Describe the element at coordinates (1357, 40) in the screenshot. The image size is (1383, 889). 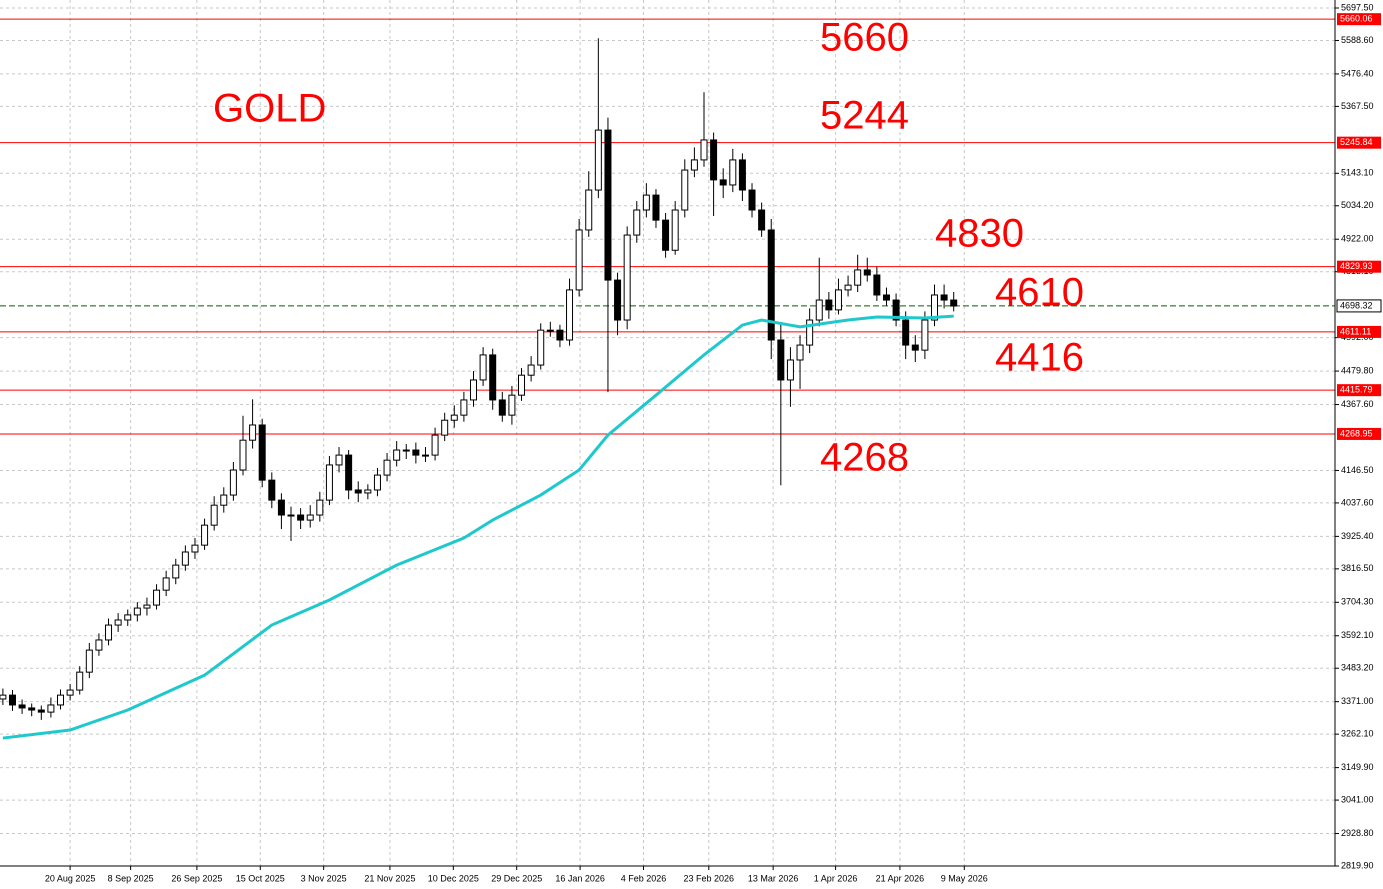
I see `y-tick-label: 5588.60` at that location.